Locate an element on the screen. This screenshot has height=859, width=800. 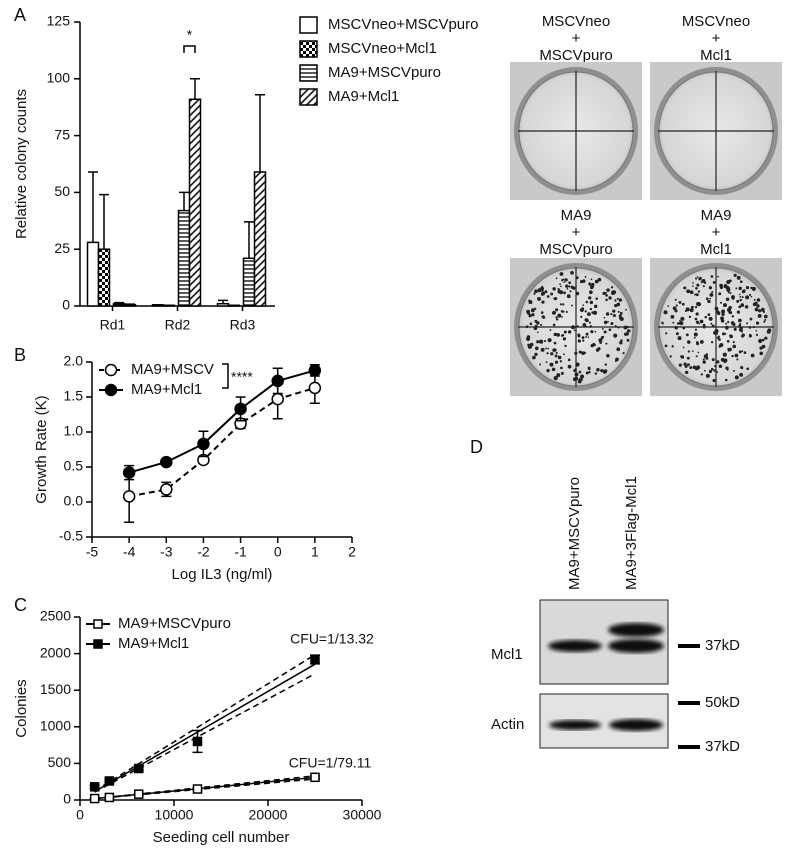
marker-label: 50kD is located at coordinates (722, 702).